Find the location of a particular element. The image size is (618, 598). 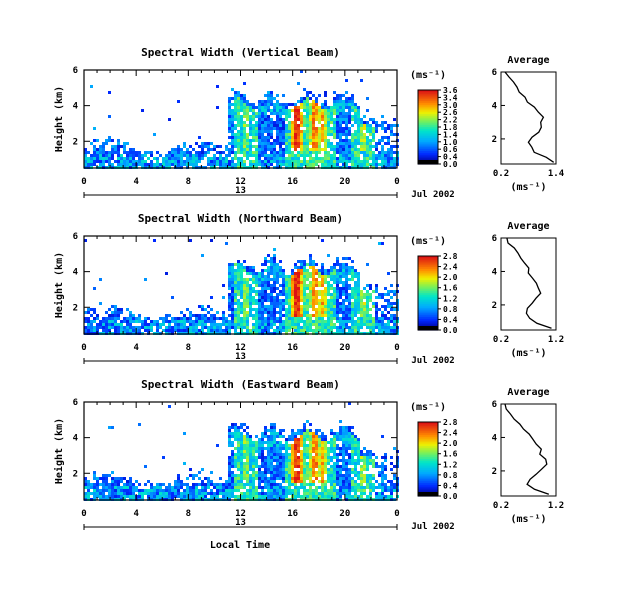

colorbar-tick-label: 2.8 is located at coordinates (450, 256).